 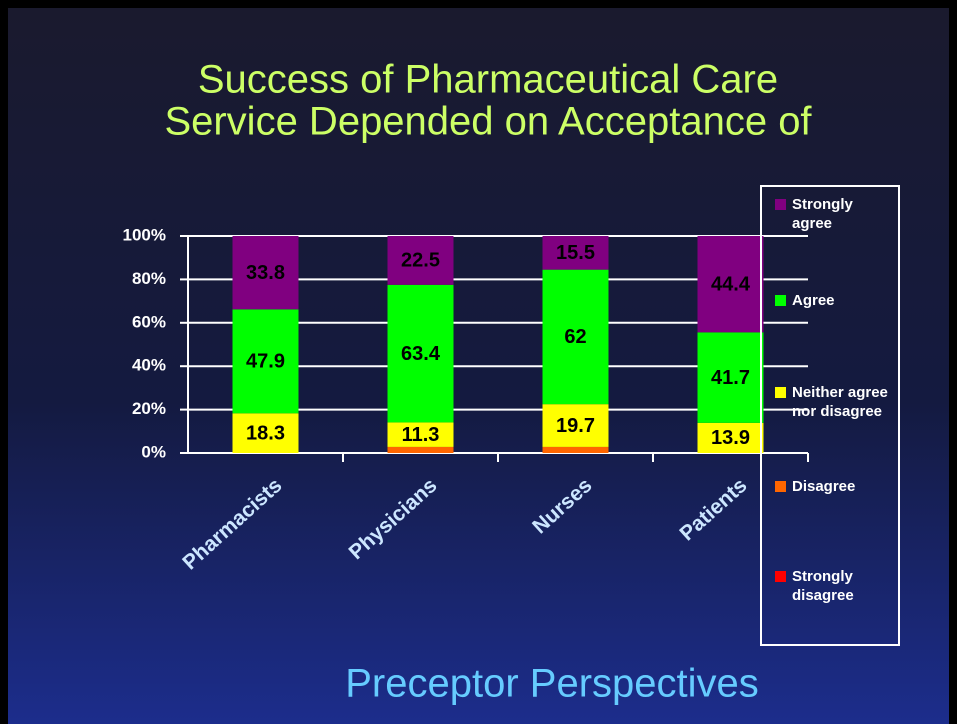 What do you see at coordinates (822, 214) in the screenshot?
I see `legend-label: Strongly agree` at bounding box center [822, 214].